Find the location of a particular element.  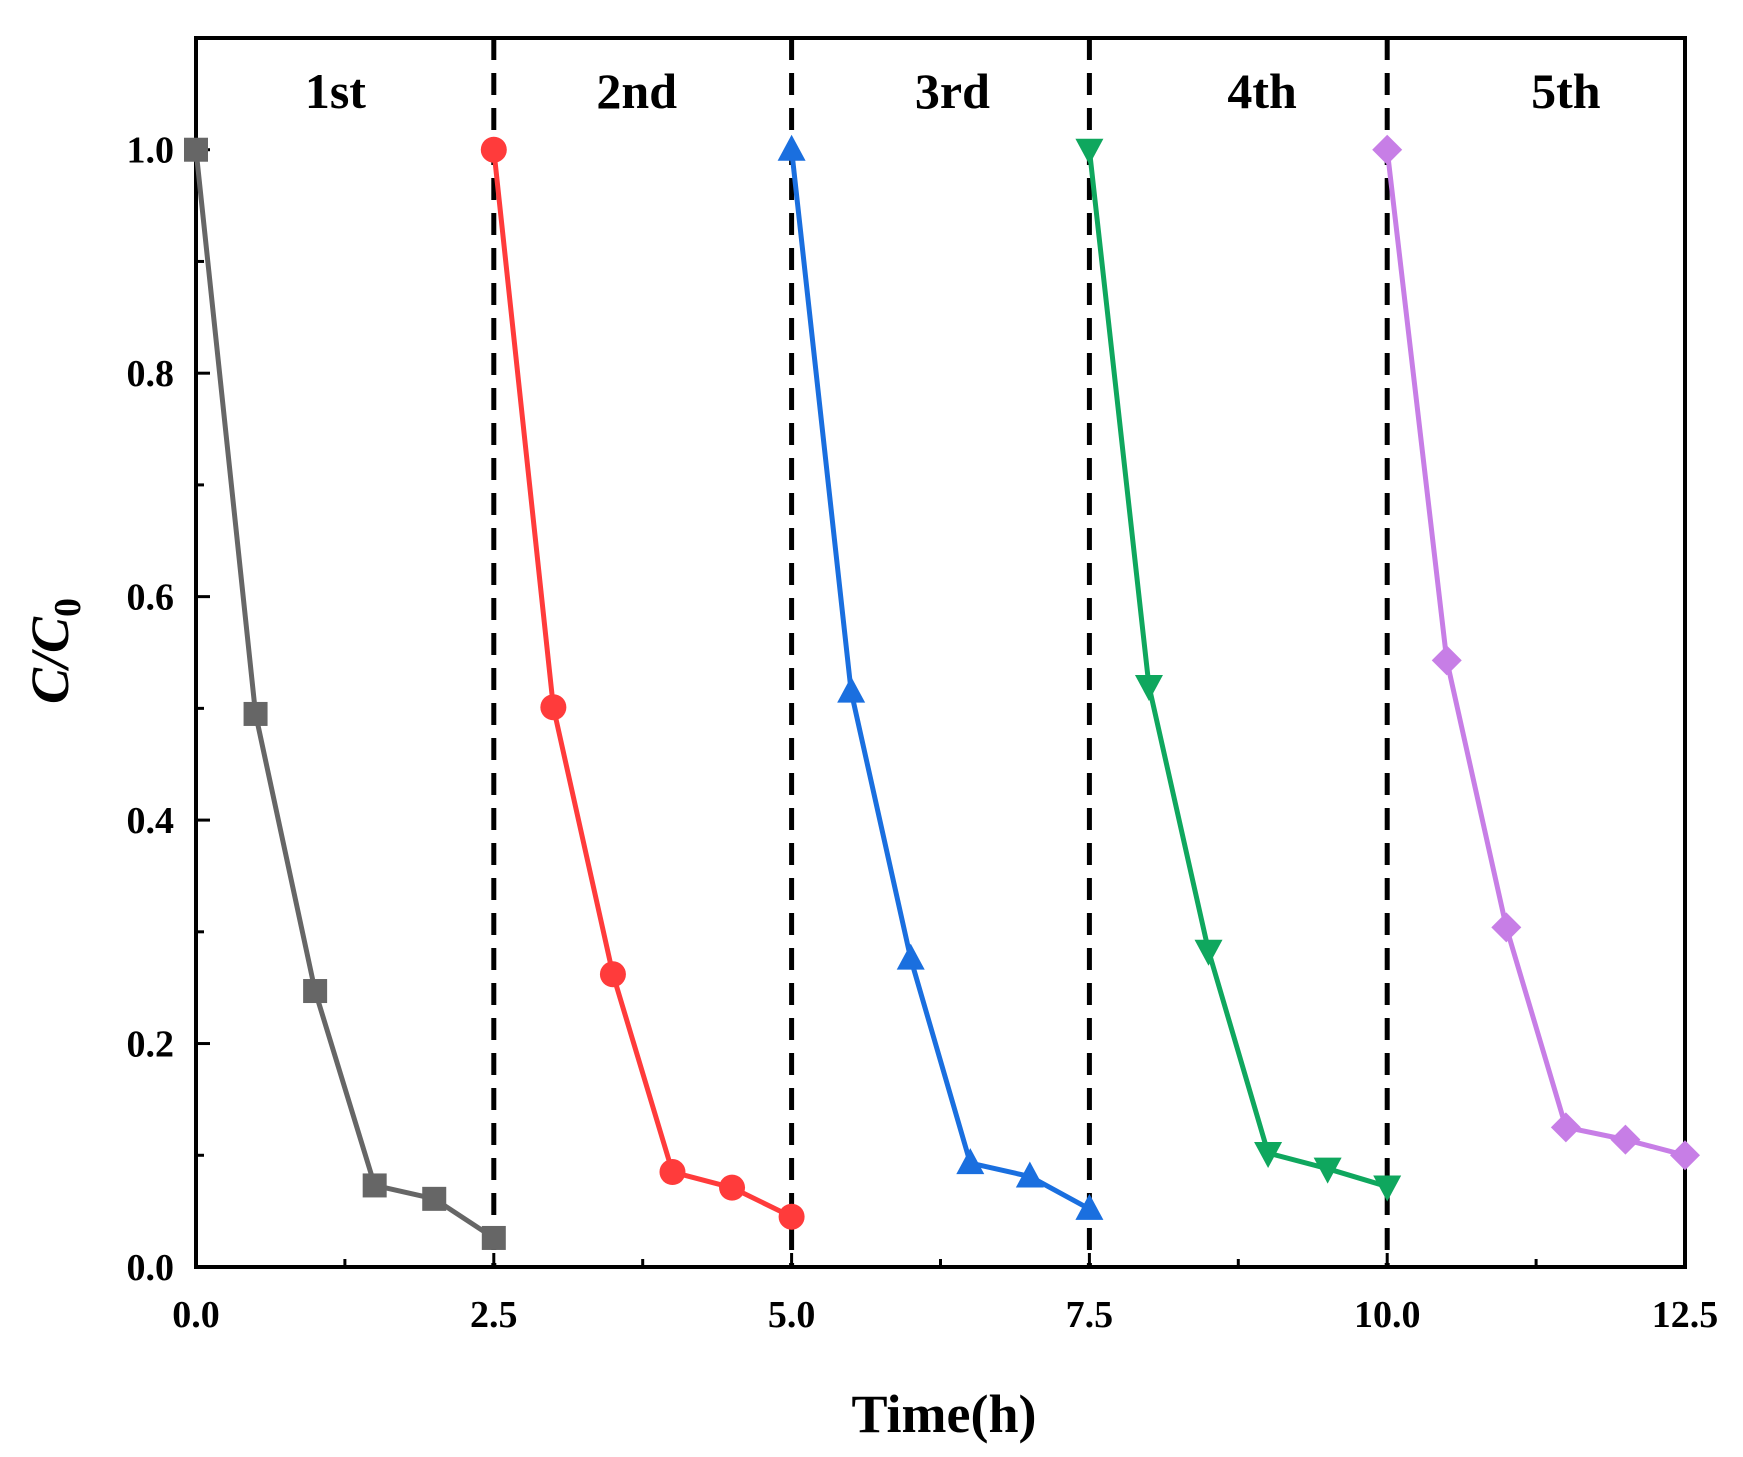

series-4-line is located at coordinates (1237, 669).